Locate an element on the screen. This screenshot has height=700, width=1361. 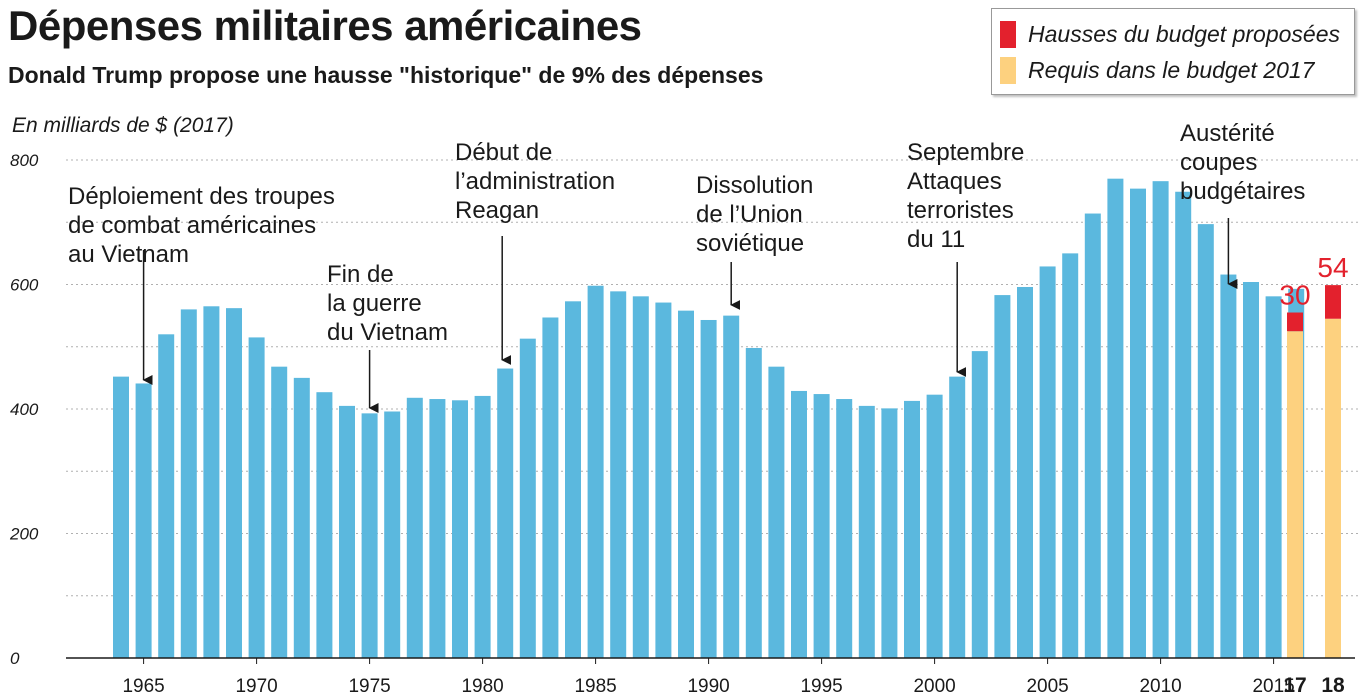
legend-item-increase: Hausses du budget proposées is located at coordinates (1170, 34).